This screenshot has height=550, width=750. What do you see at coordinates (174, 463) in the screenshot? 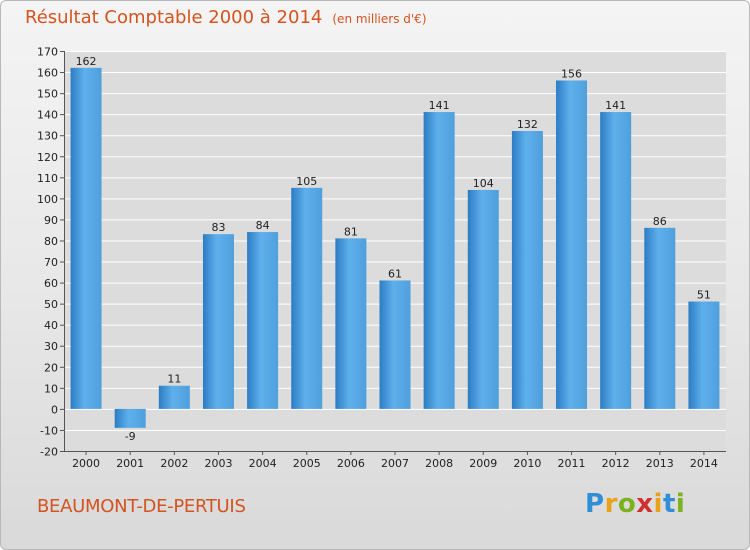
I see `x-tick-label-2002: 2002` at bounding box center [174, 463].